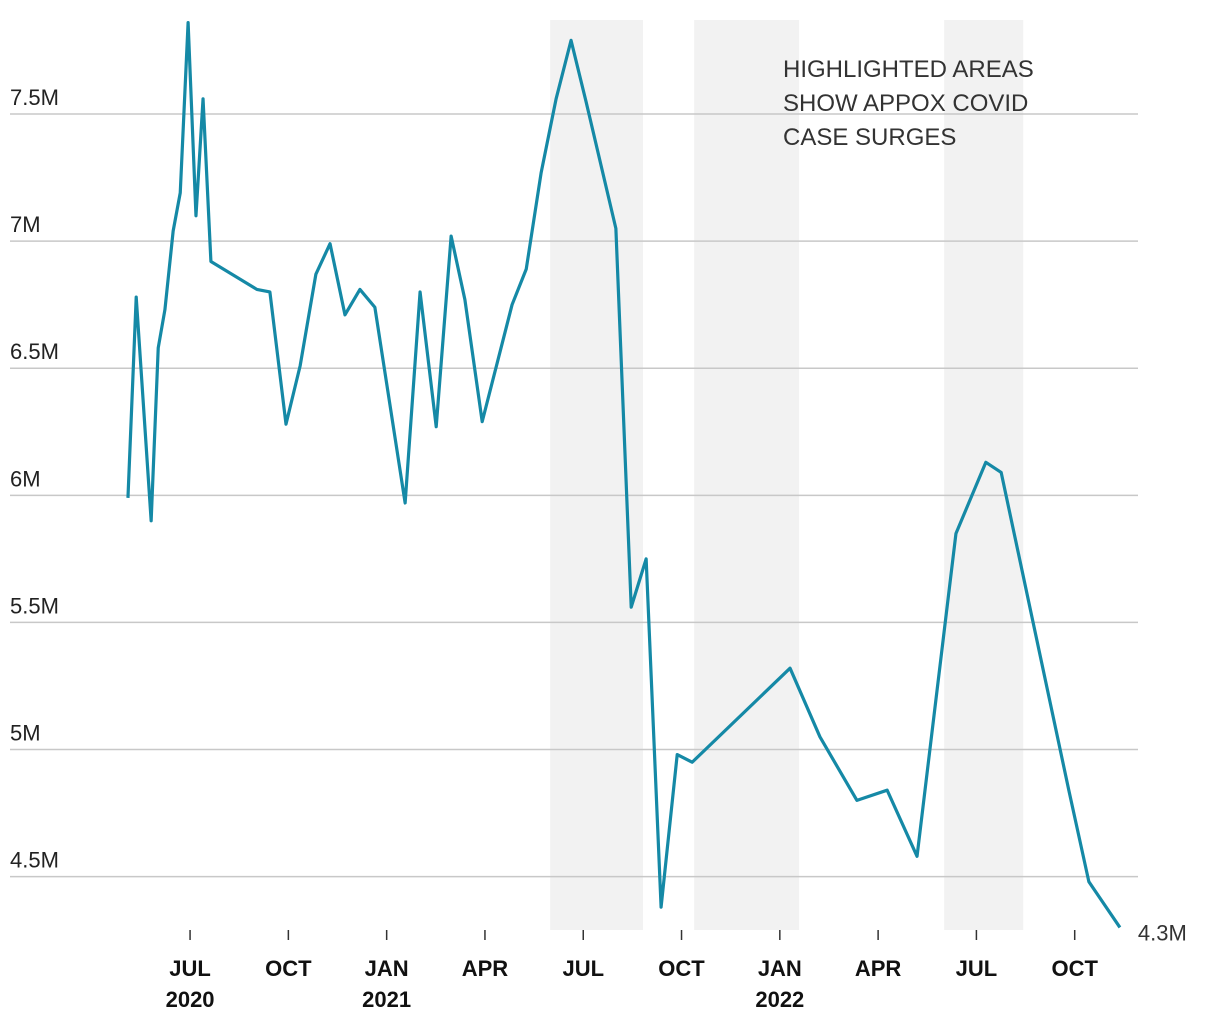  I want to click on y-tick-label: 6.5M, so click(34, 351).